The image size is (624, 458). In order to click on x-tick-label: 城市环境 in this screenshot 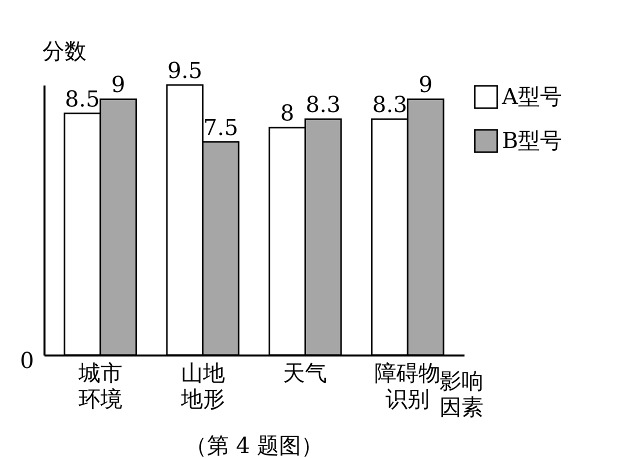, I will do `click(99, 387)`.